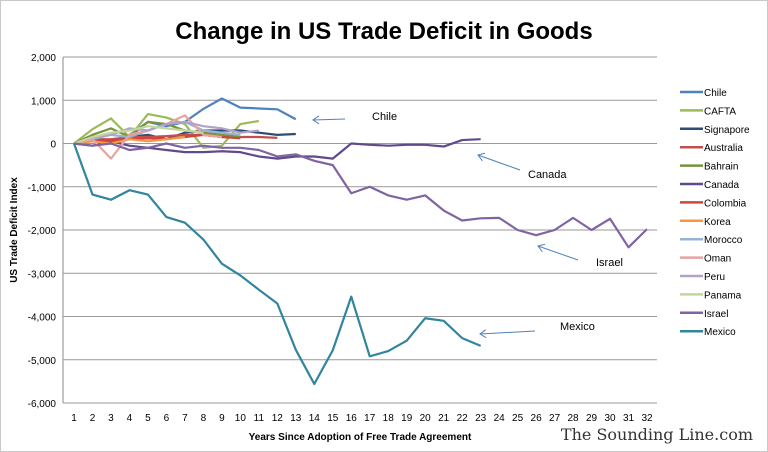 The width and height of the screenshot is (768, 452). What do you see at coordinates (721, 167) in the screenshot?
I see `legend-entry: Bahrain` at bounding box center [721, 167].